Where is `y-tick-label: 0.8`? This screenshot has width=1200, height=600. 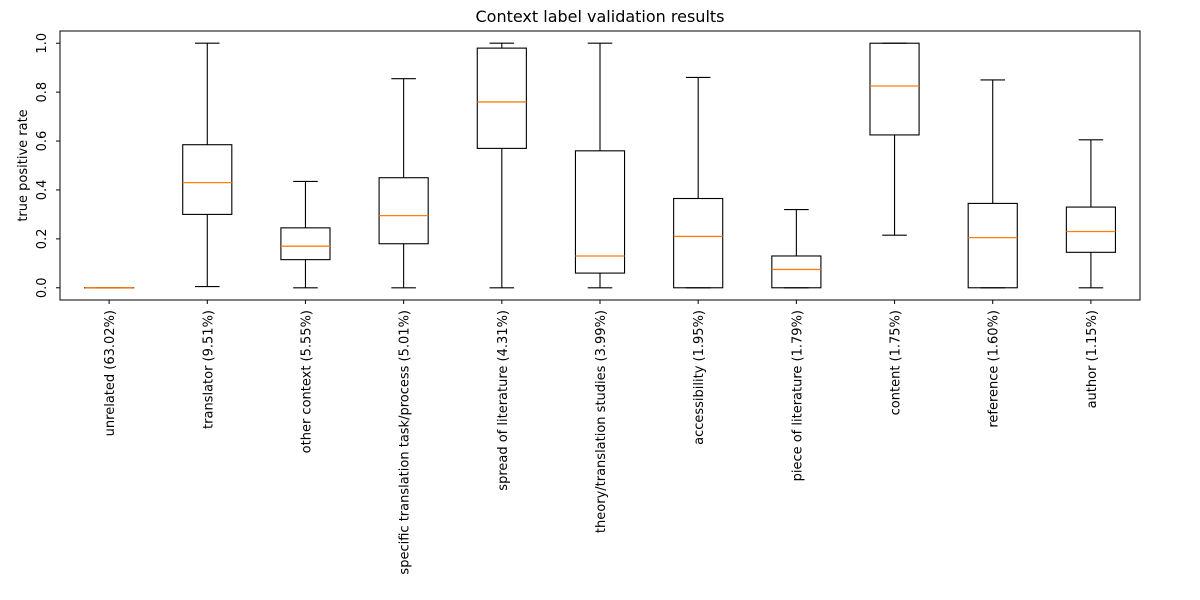
y-tick-label: 0.8 is located at coordinates (42, 92).